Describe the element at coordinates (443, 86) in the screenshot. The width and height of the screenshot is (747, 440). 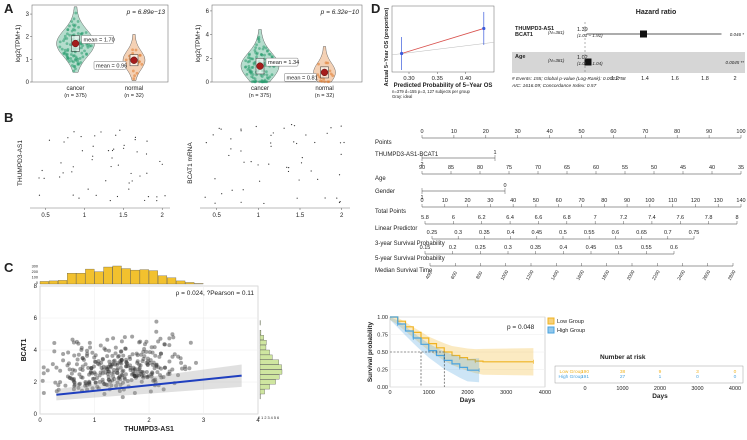
I see `x-axis-label: Predicted Probability of 5−Year OS` at that location.